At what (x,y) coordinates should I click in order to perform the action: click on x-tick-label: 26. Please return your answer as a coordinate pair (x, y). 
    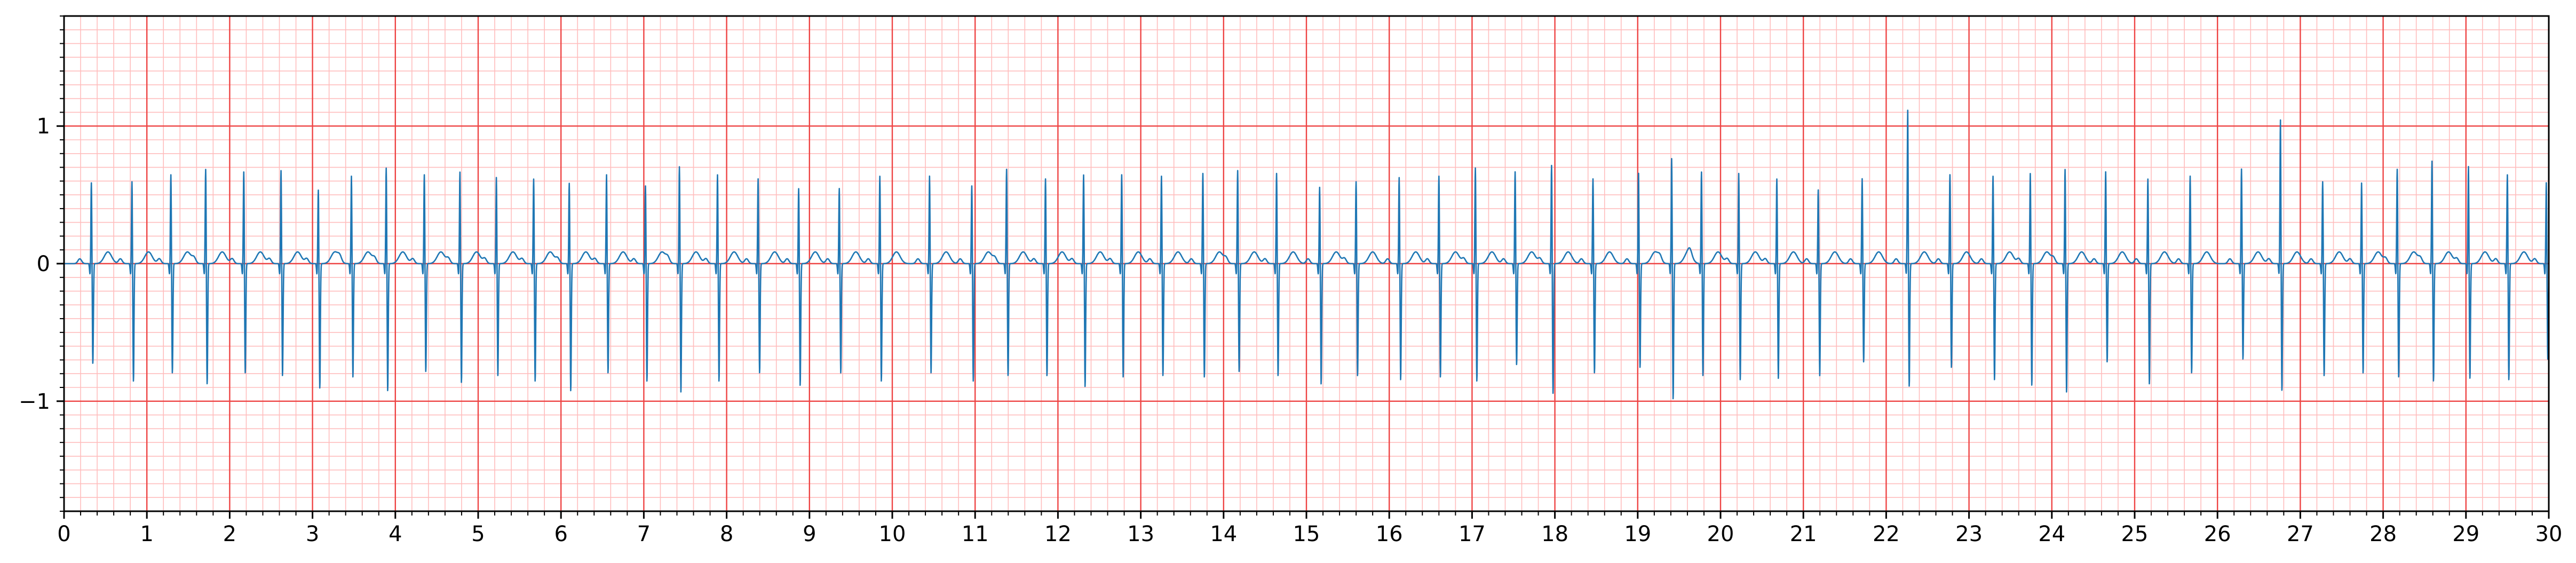
    Looking at the image, I should click on (2217, 534).